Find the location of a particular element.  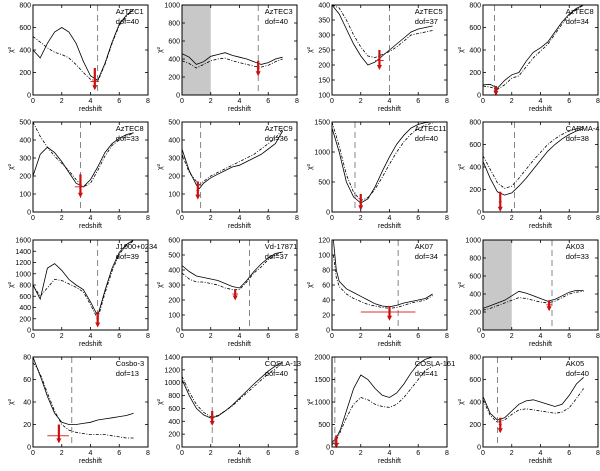

panel-title: Vd-17871 is located at coordinates (281, 246).